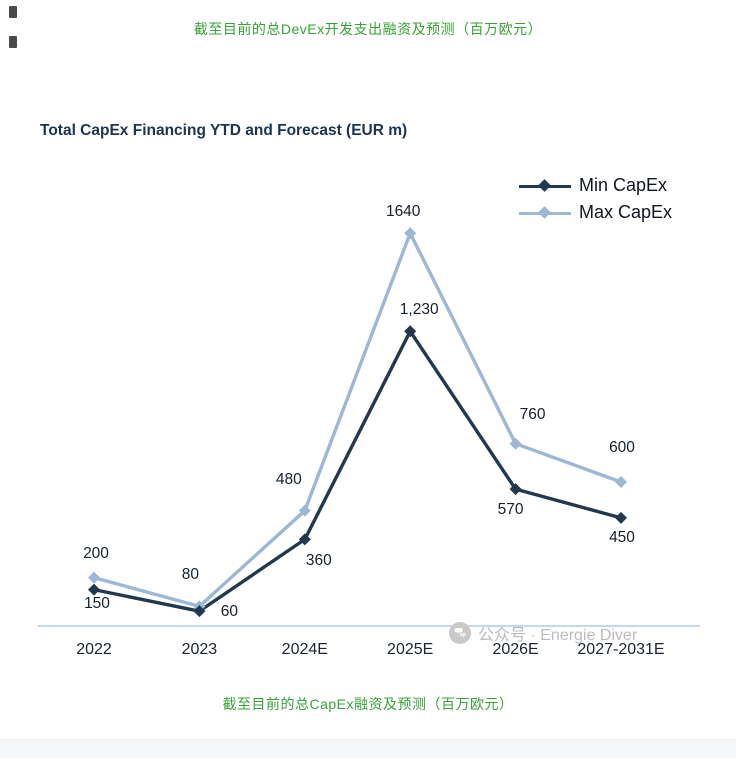 The height and width of the screenshot is (758, 736). I want to click on top-caption: 截至目前的总DevEx开发支出融资及预测（百万欧元）, so click(368, 29).